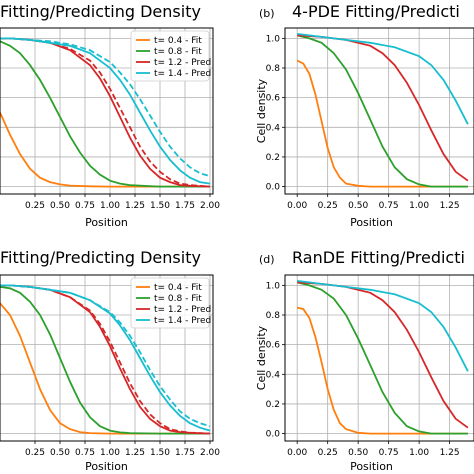  What do you see at coordinates (267, 259) in the screenshot?
I see `panel-label: (d)` at bounding box center [267, 259].